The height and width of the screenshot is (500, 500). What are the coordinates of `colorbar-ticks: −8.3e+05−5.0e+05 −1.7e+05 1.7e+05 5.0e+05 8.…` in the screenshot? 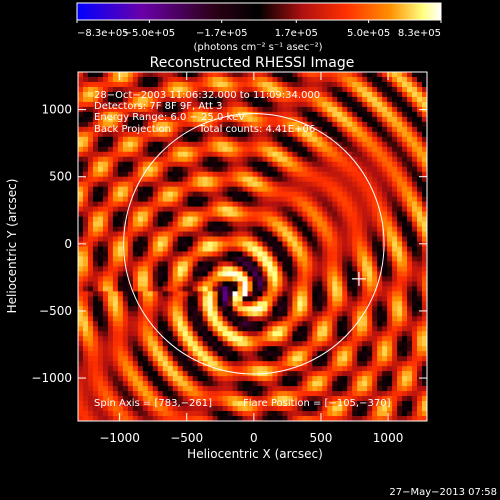 It's located at (259, 29).